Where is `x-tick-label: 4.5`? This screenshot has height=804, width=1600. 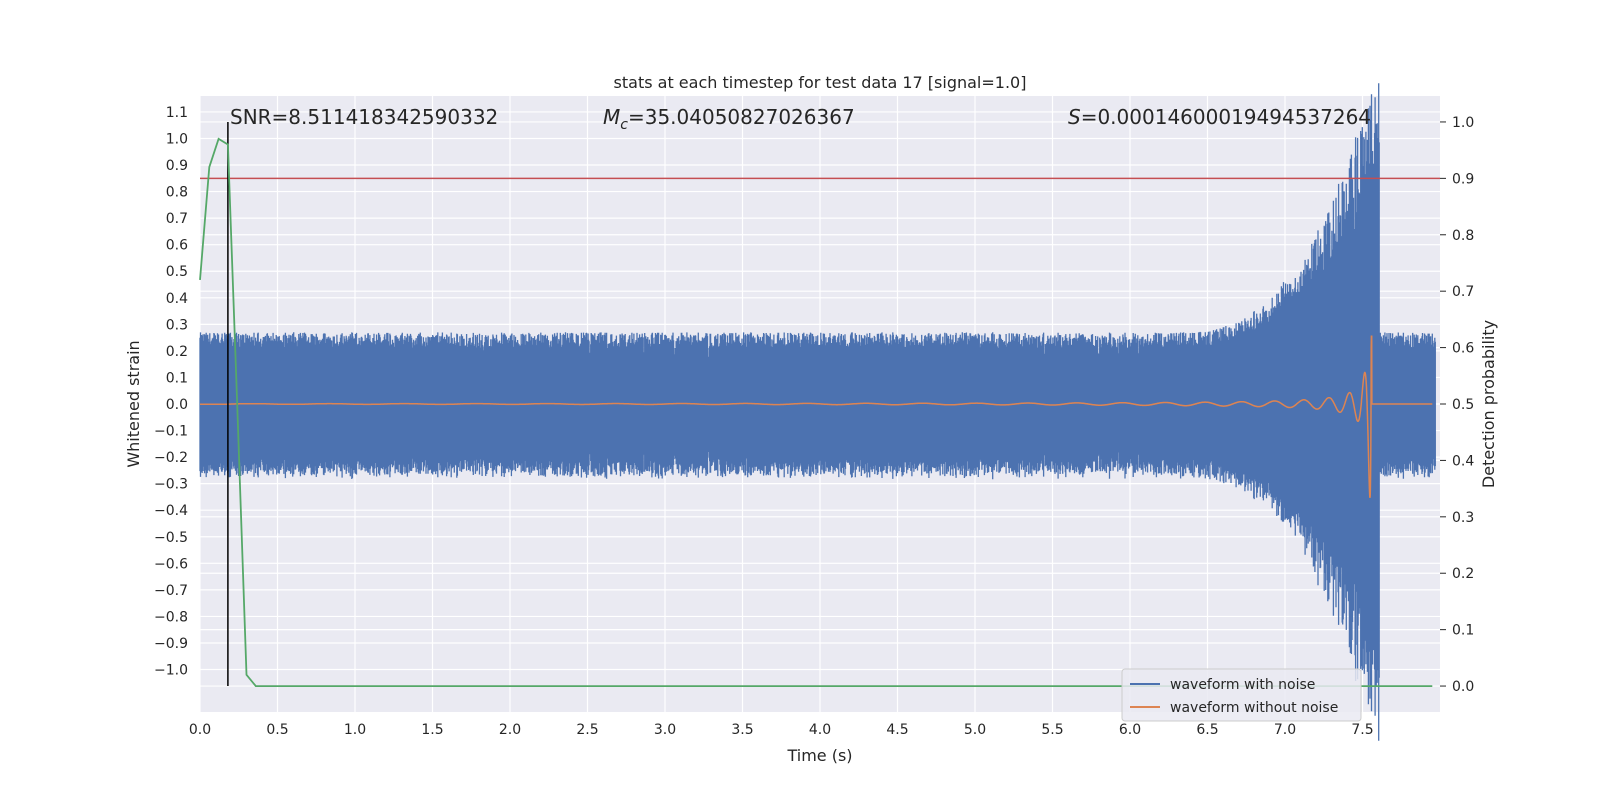
x-tick-label: 4.5 is located at coordinates (897, 730).